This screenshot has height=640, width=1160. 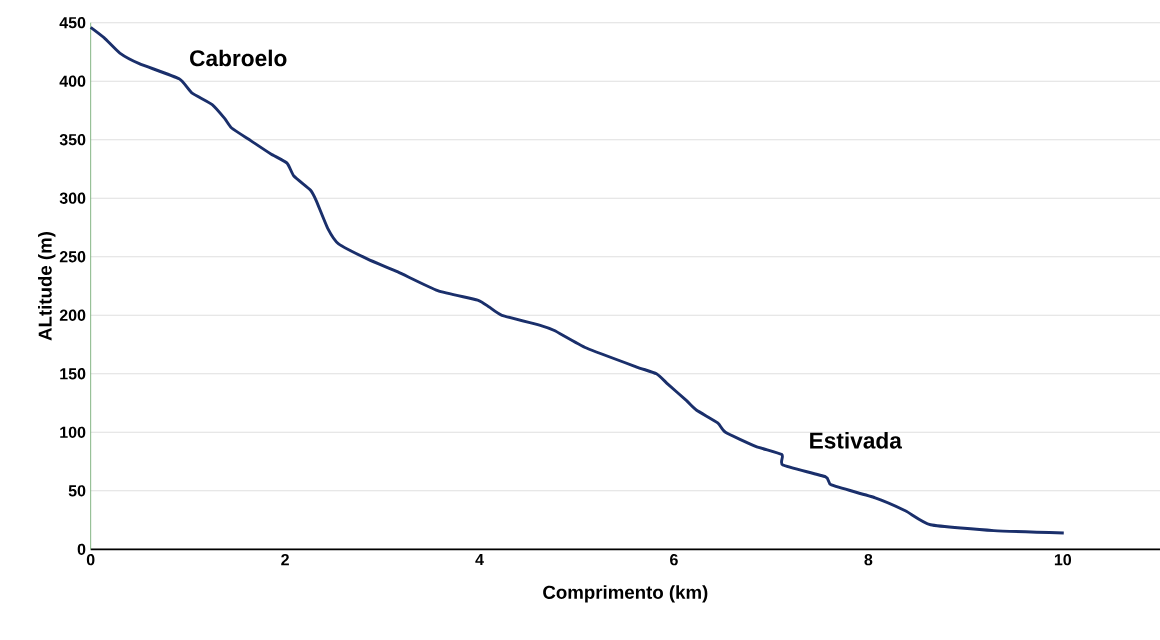 What do you see at coordinates (90, 560) in the screenshot?
I see `x-tick-label: 0` at bounding box center [90, 560].